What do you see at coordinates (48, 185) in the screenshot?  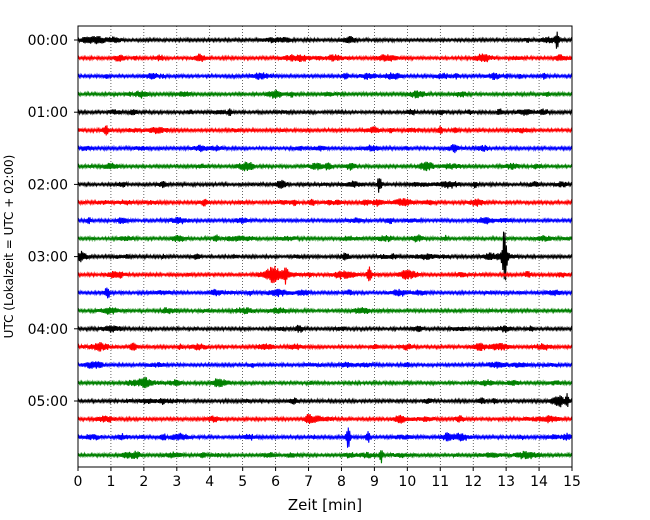 I see `y-tick-label-2: 02:00` at bounding box center [48, 185].